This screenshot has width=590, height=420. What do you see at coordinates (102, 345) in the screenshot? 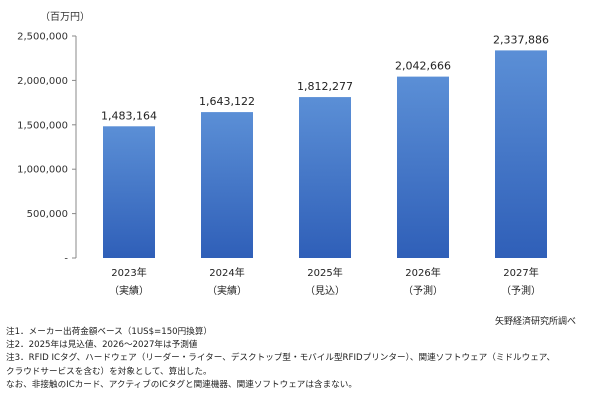
I see `note-line: 注2．2025年は見込値、2026～2027年は予測値` at bounding box center [102, 345].